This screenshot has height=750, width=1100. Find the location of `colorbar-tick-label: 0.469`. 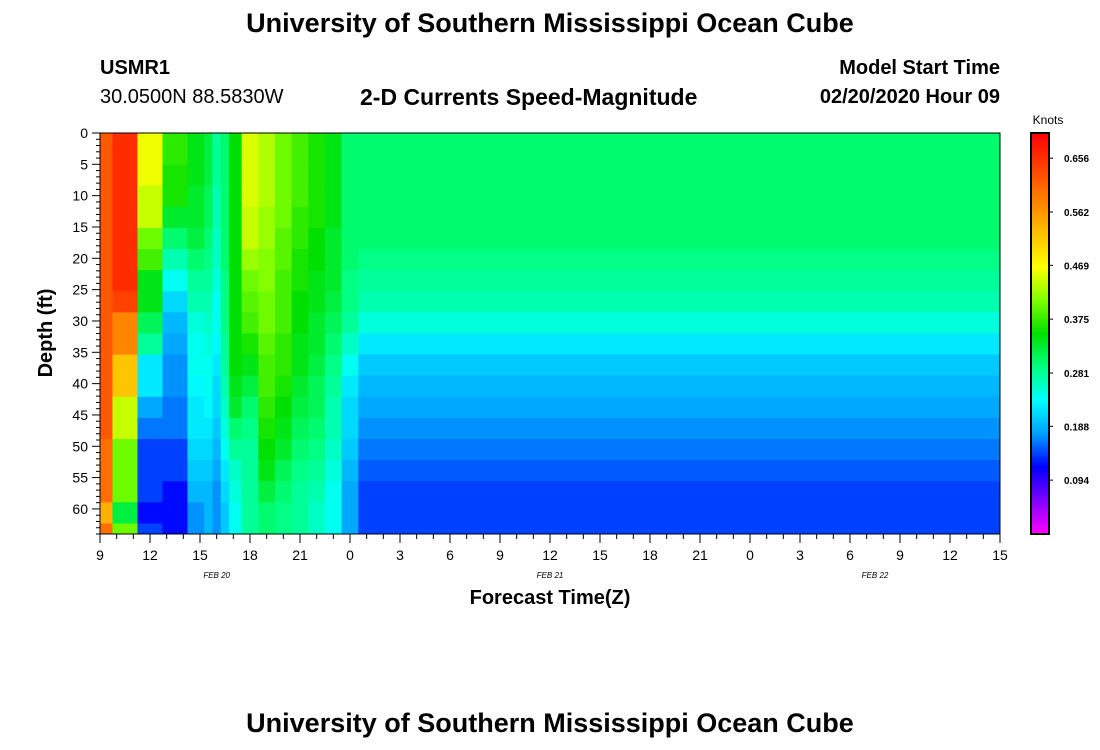

colorbar-tick-label: 0.469 is located at coordinates (1076, 266).